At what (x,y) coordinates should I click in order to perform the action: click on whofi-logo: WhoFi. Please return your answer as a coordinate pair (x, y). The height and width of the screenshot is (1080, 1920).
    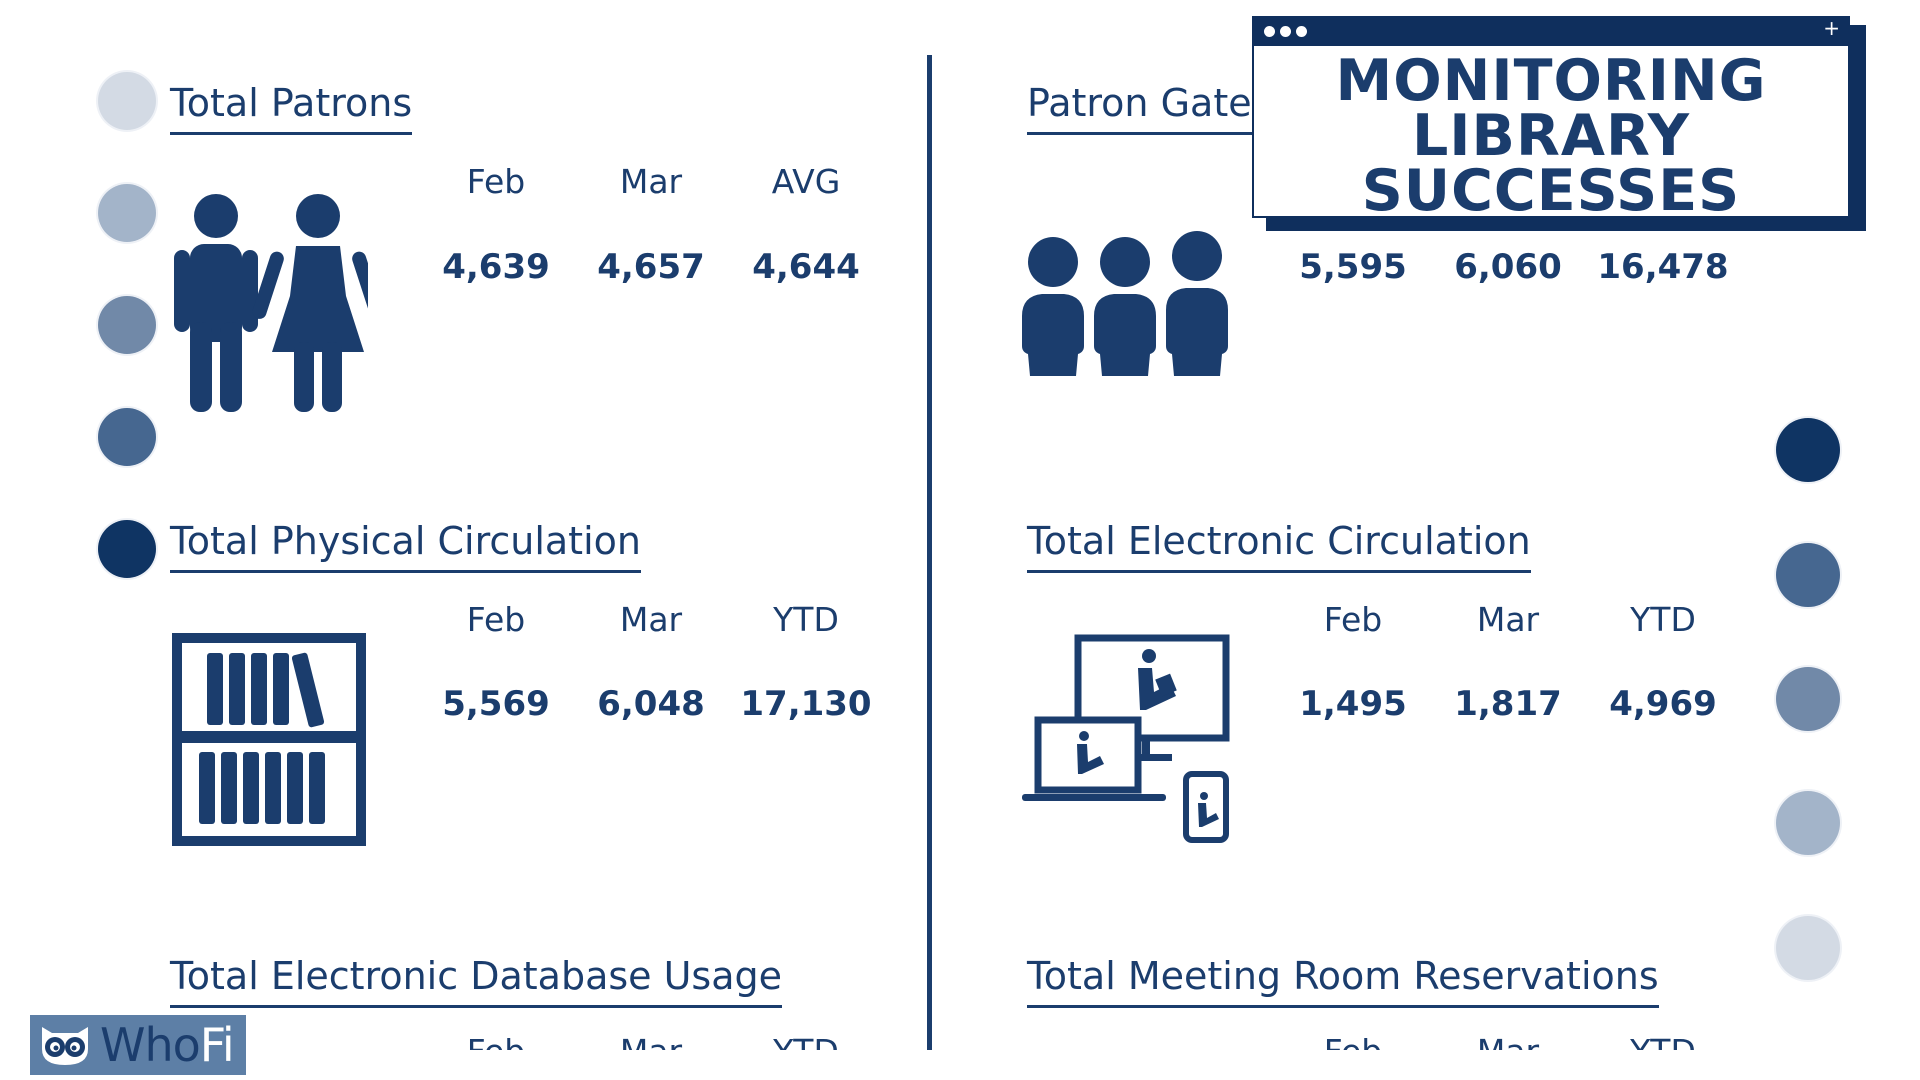
    Looking at the image, I should click on (138, 1045).